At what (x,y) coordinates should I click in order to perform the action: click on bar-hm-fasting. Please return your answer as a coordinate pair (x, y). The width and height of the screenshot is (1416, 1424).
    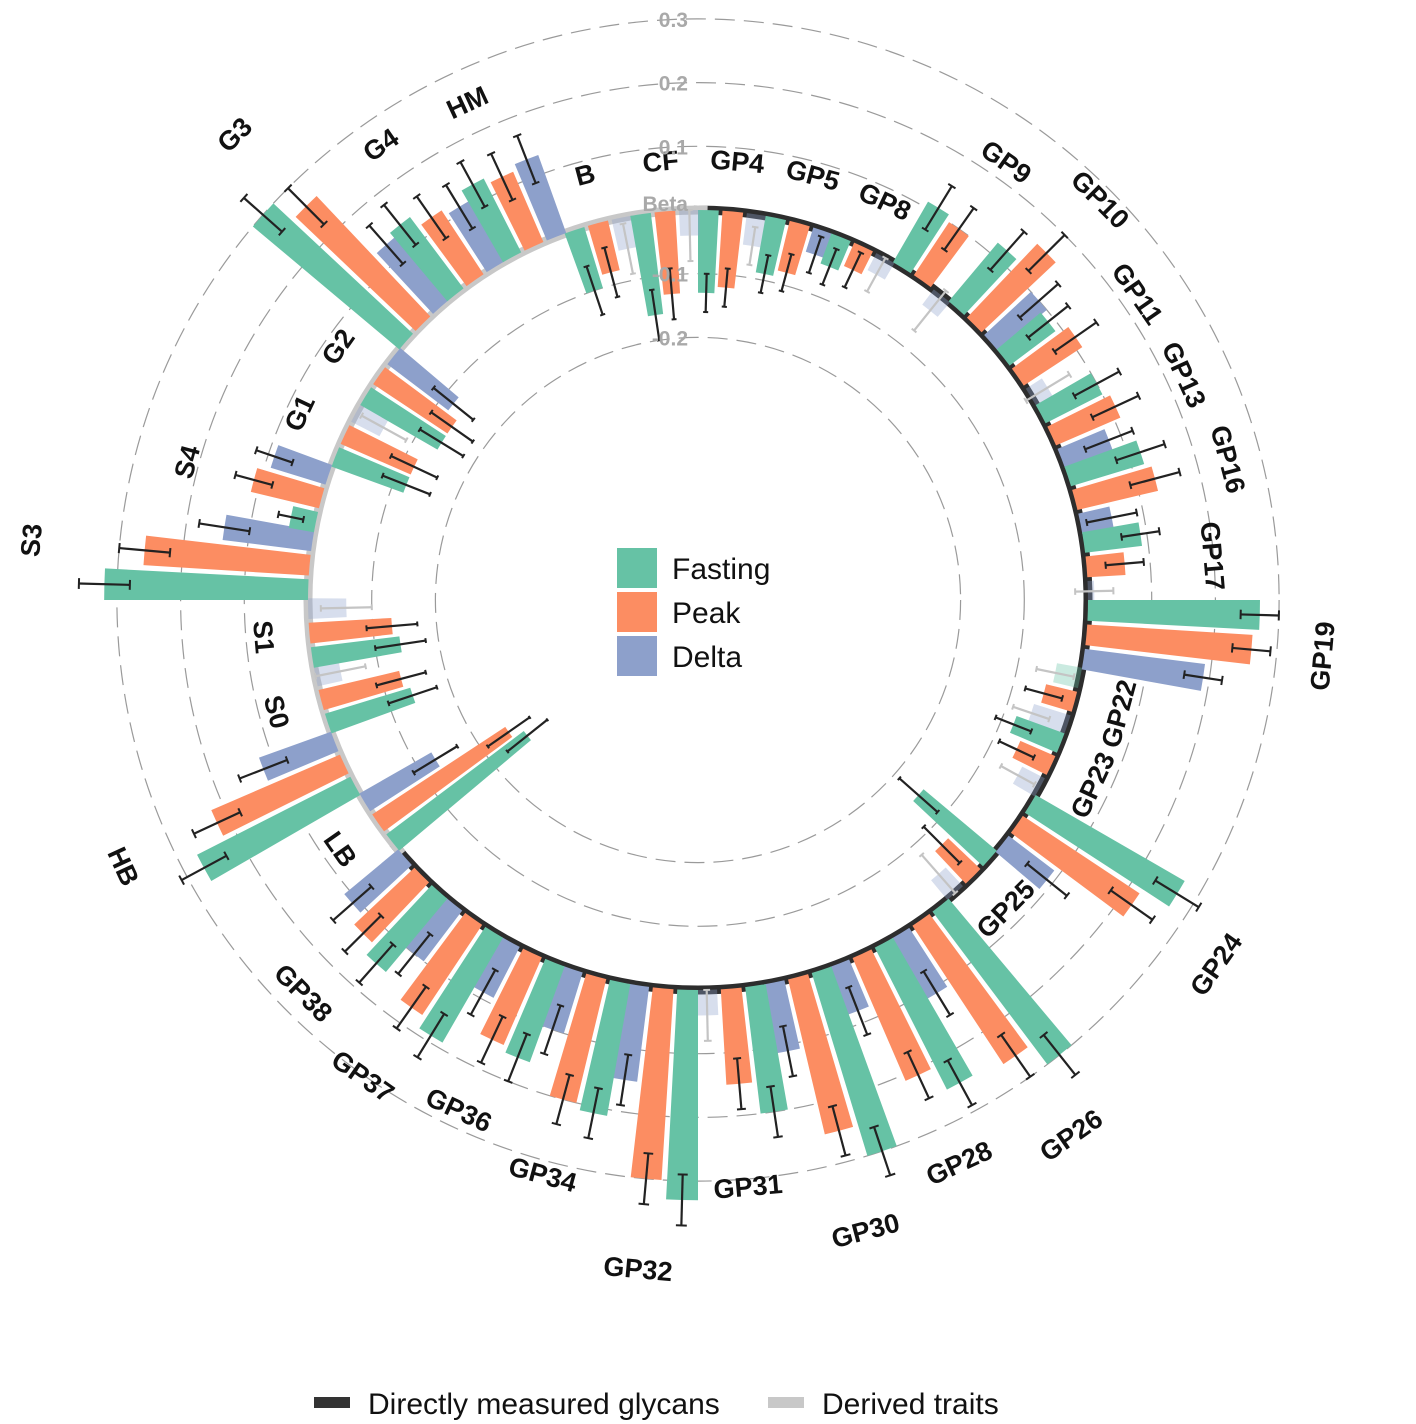
    Looking at the image, I should click on (491, 220).